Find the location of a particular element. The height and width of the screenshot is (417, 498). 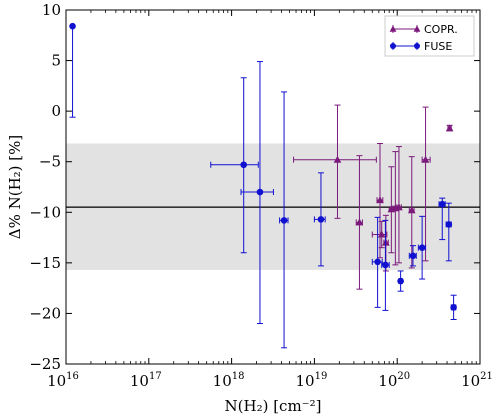

legend: COPR. FUSE is located at coordinates (429, 36).